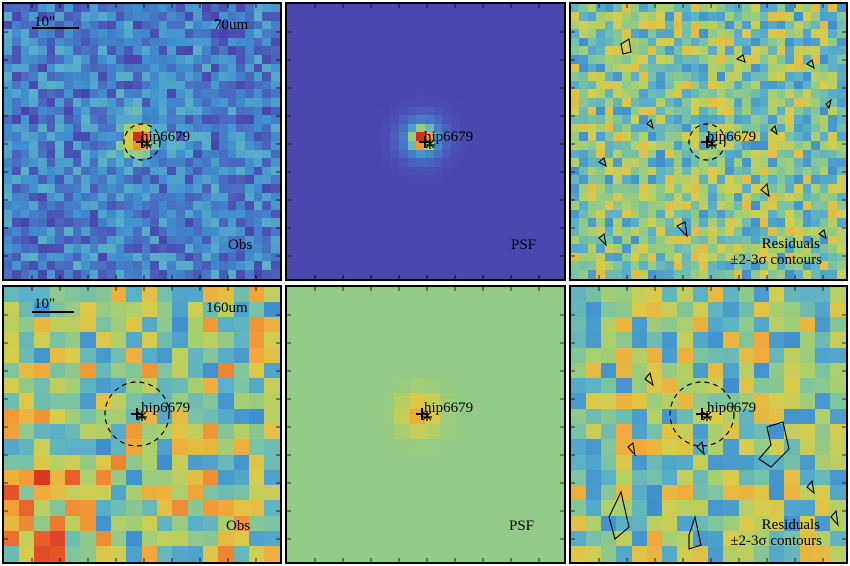 The image size is (850, 566). Describe the element at coordinates (231, 25) in the screenshot. I see `band-label: 70um` at that location.